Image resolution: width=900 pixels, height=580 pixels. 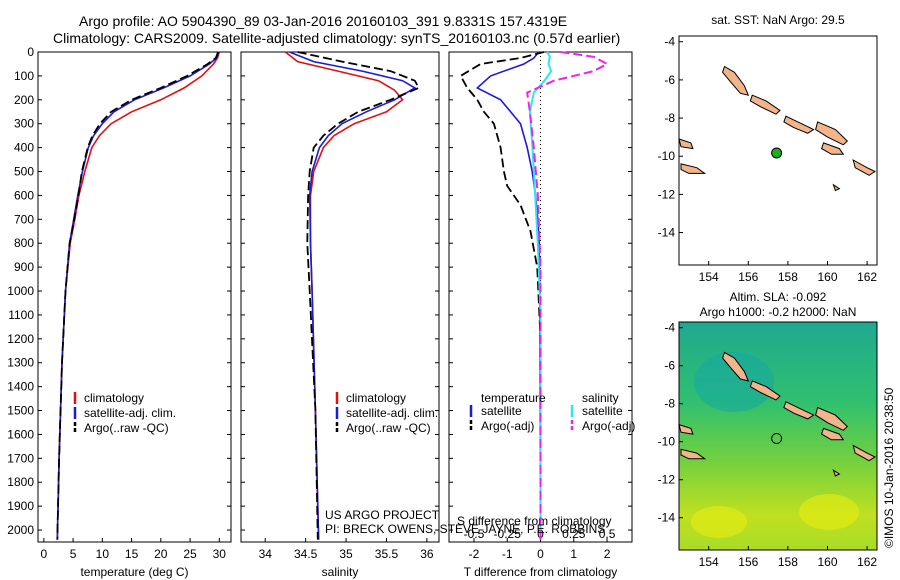 I want to click on depth-tick-label: 200, so click(x=24, y=100).